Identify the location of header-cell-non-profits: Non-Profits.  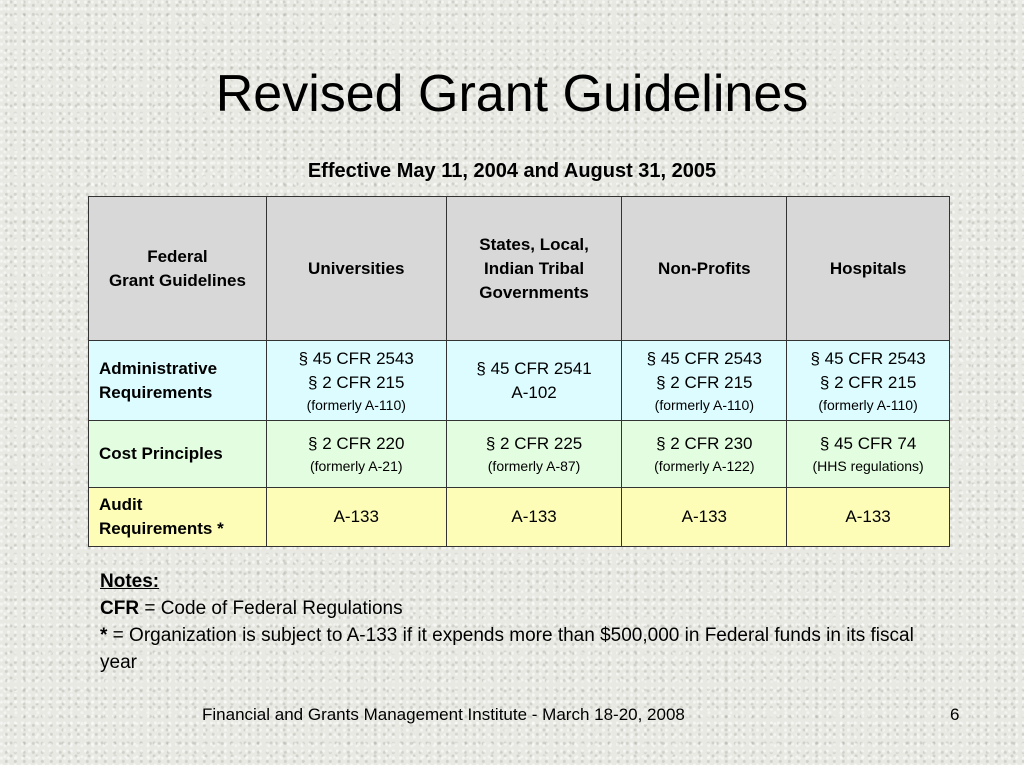
(704, 268).